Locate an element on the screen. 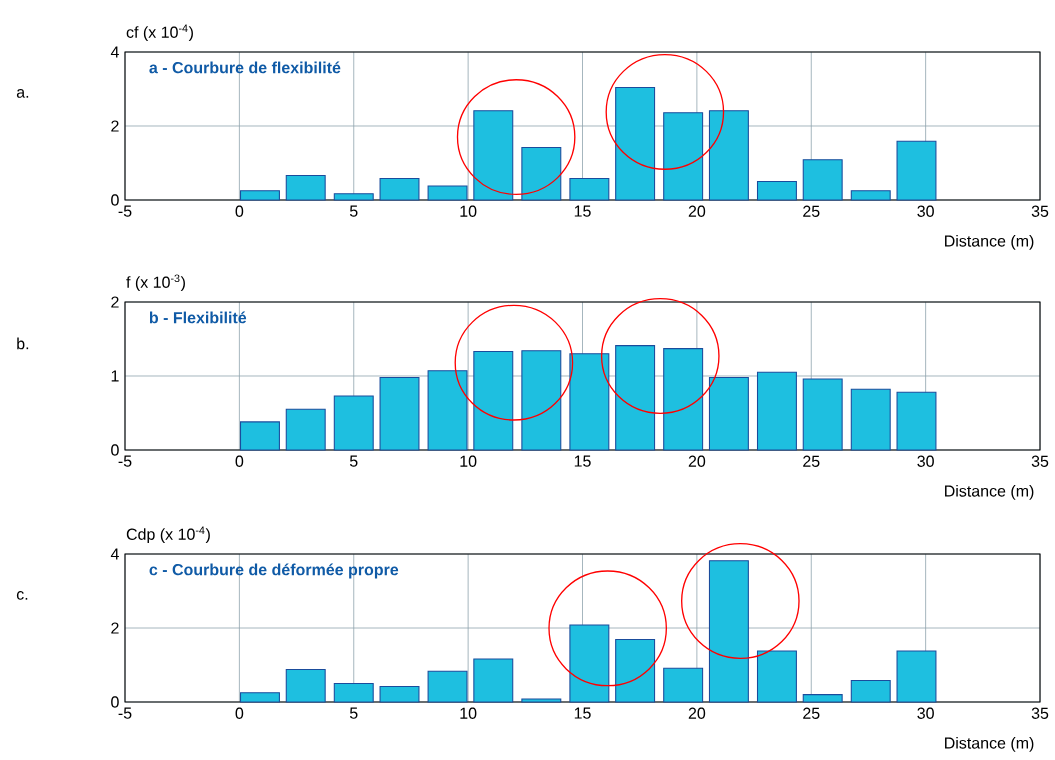  y-axis-title: Cdp (x 10$^{-4}$) is located at coordinates (168, 535).